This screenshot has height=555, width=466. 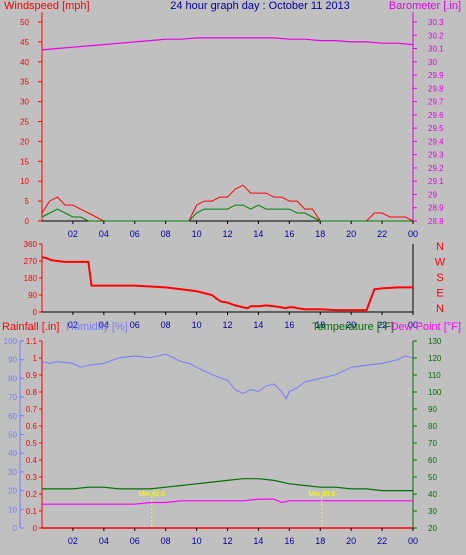 I want to click on wind-tick-label: 25, so click(x=24, y=122).